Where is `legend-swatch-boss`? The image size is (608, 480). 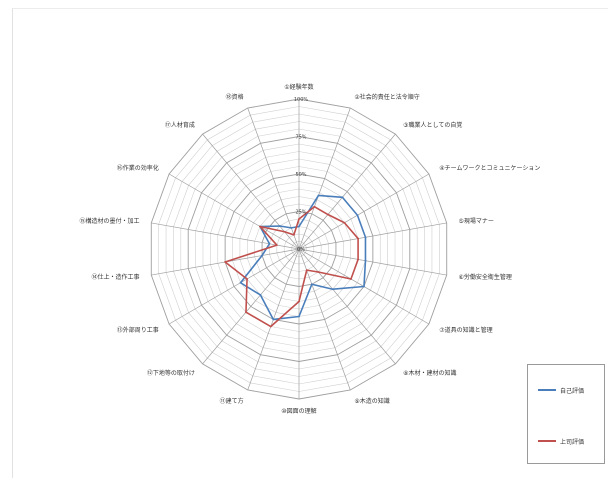 legend-swatch-boss is located at coordinates (547, 441).